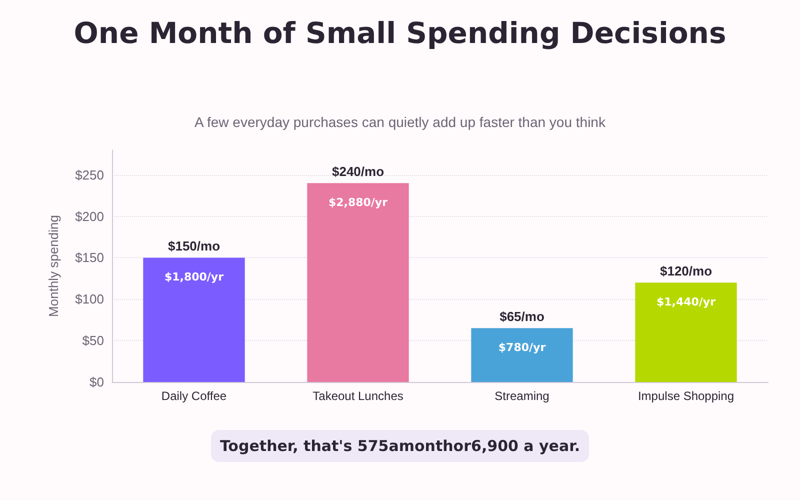 This screenshot has width=800, height=500. What do you see at coordinates (400, 33) in the screenshot?
I see `chart-title: One Month of Small Spending Decisions` at bounding box center [400, 33].